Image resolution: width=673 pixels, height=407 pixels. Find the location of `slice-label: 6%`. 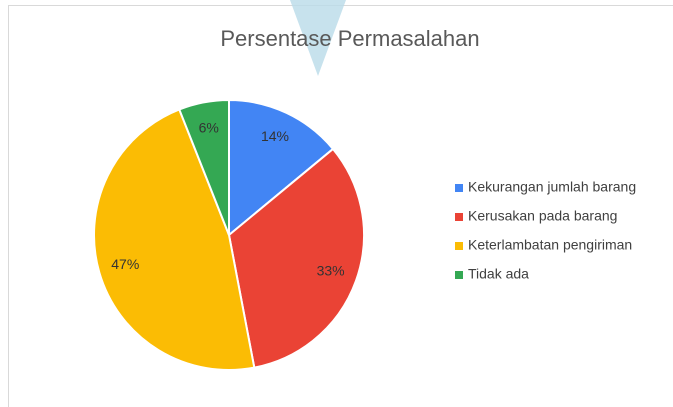

slice-label: 6% is located at coordinates (209, 128).